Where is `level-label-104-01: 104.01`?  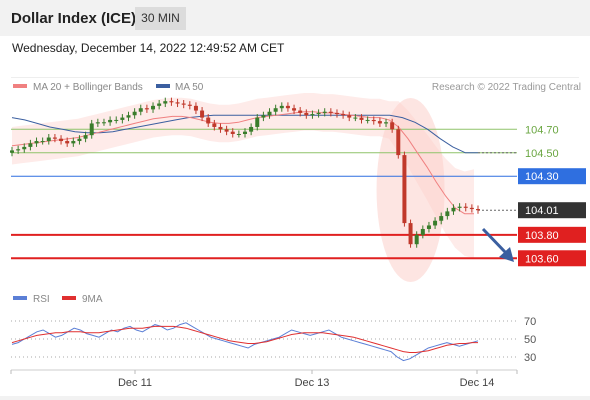
level-label-104-01: 104.01 is located at coordinates (542, 211).